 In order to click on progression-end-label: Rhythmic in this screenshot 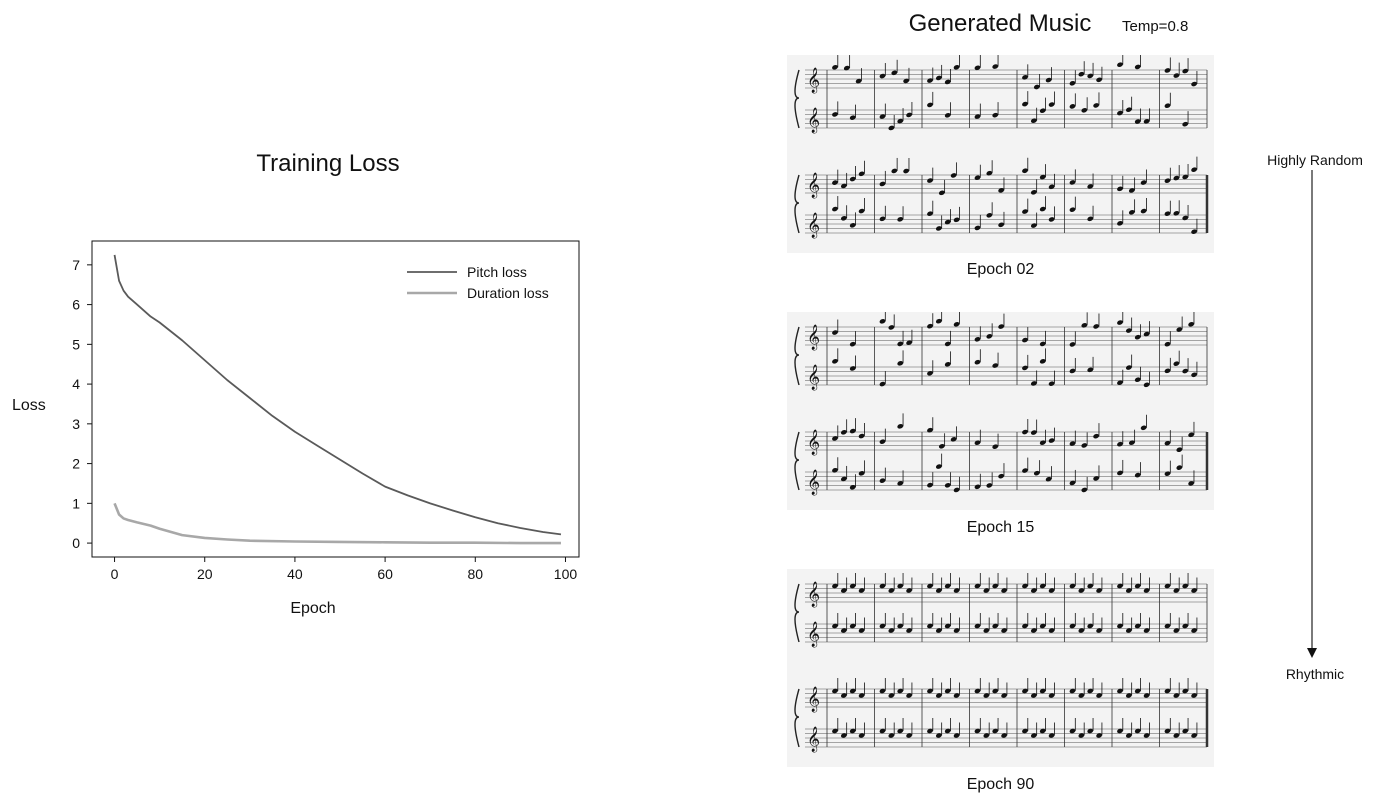, I will do `click(1315, 674)`.